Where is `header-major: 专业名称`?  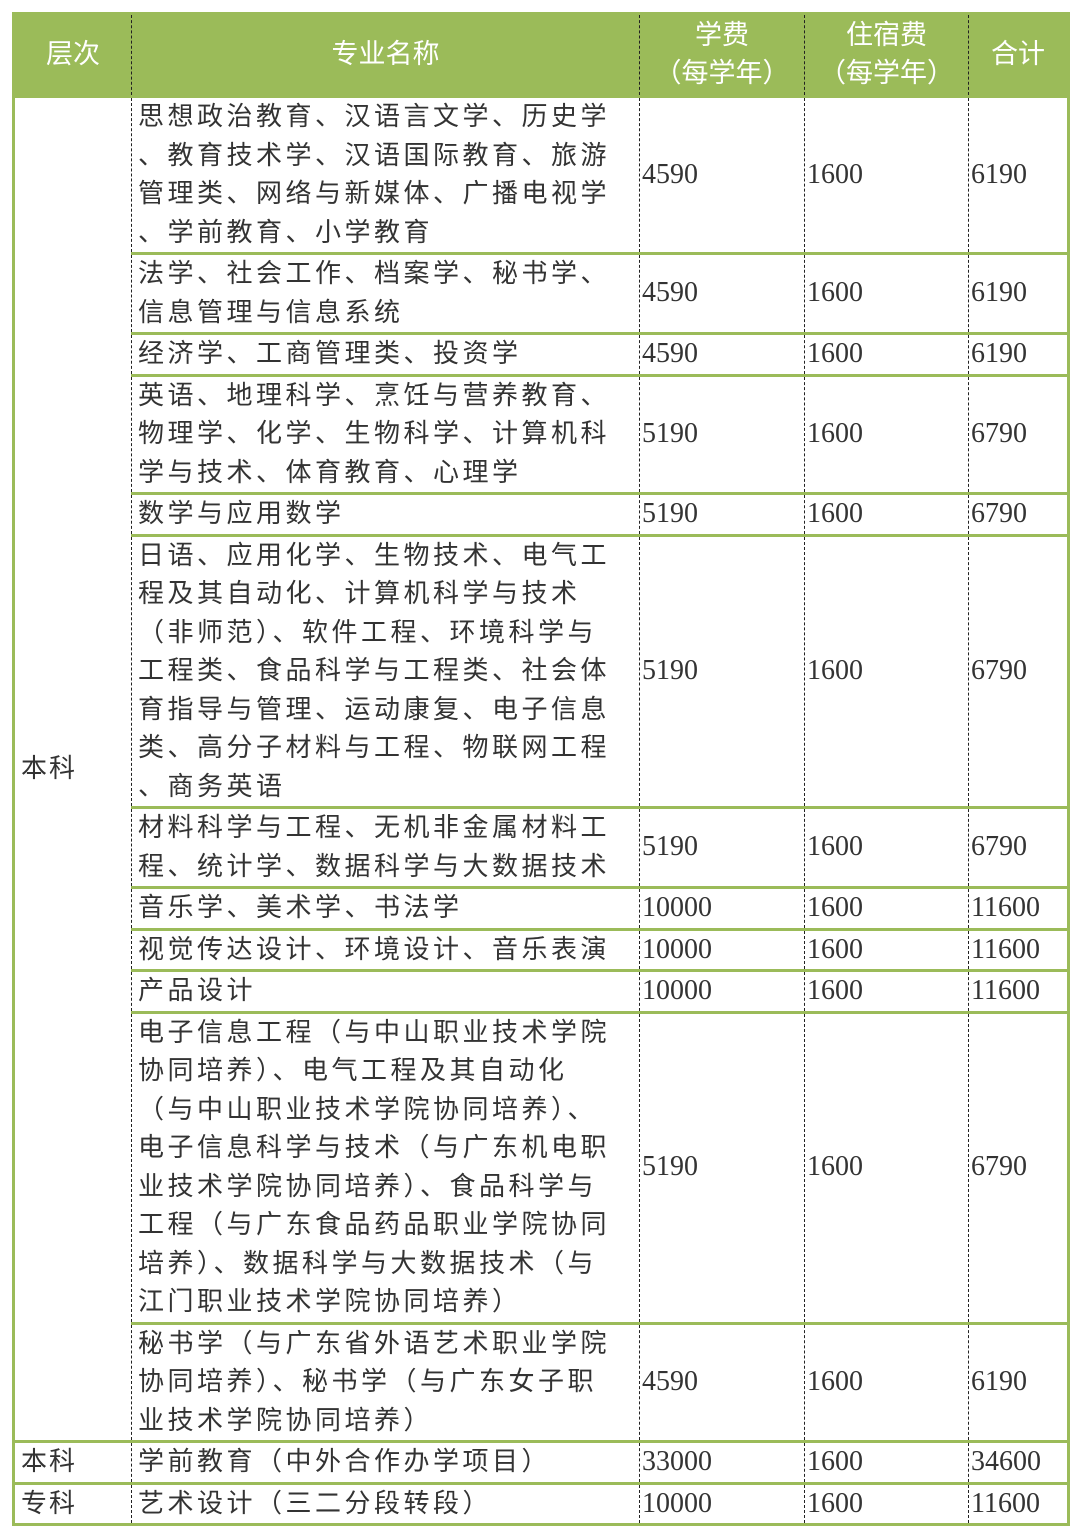
header-major: 专业名称 is located at coordinates (385, 55).